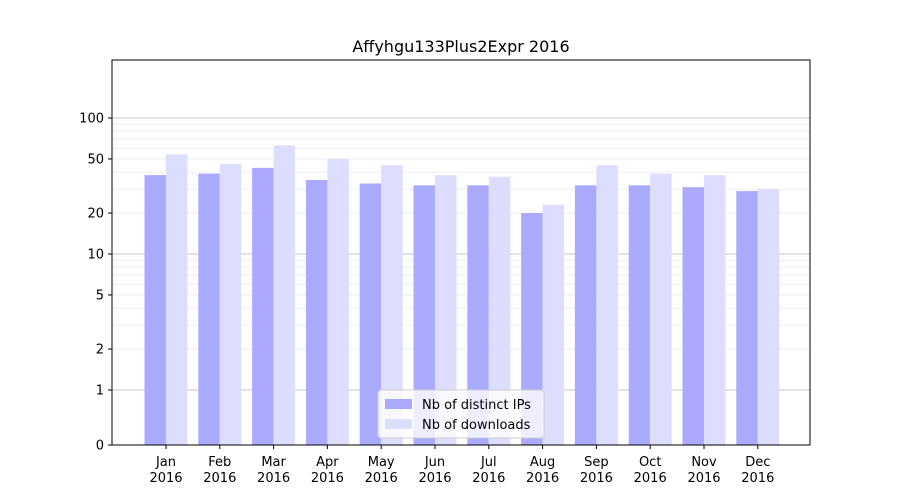  I want to click on y-tick-label: 20, so click(95, 214).